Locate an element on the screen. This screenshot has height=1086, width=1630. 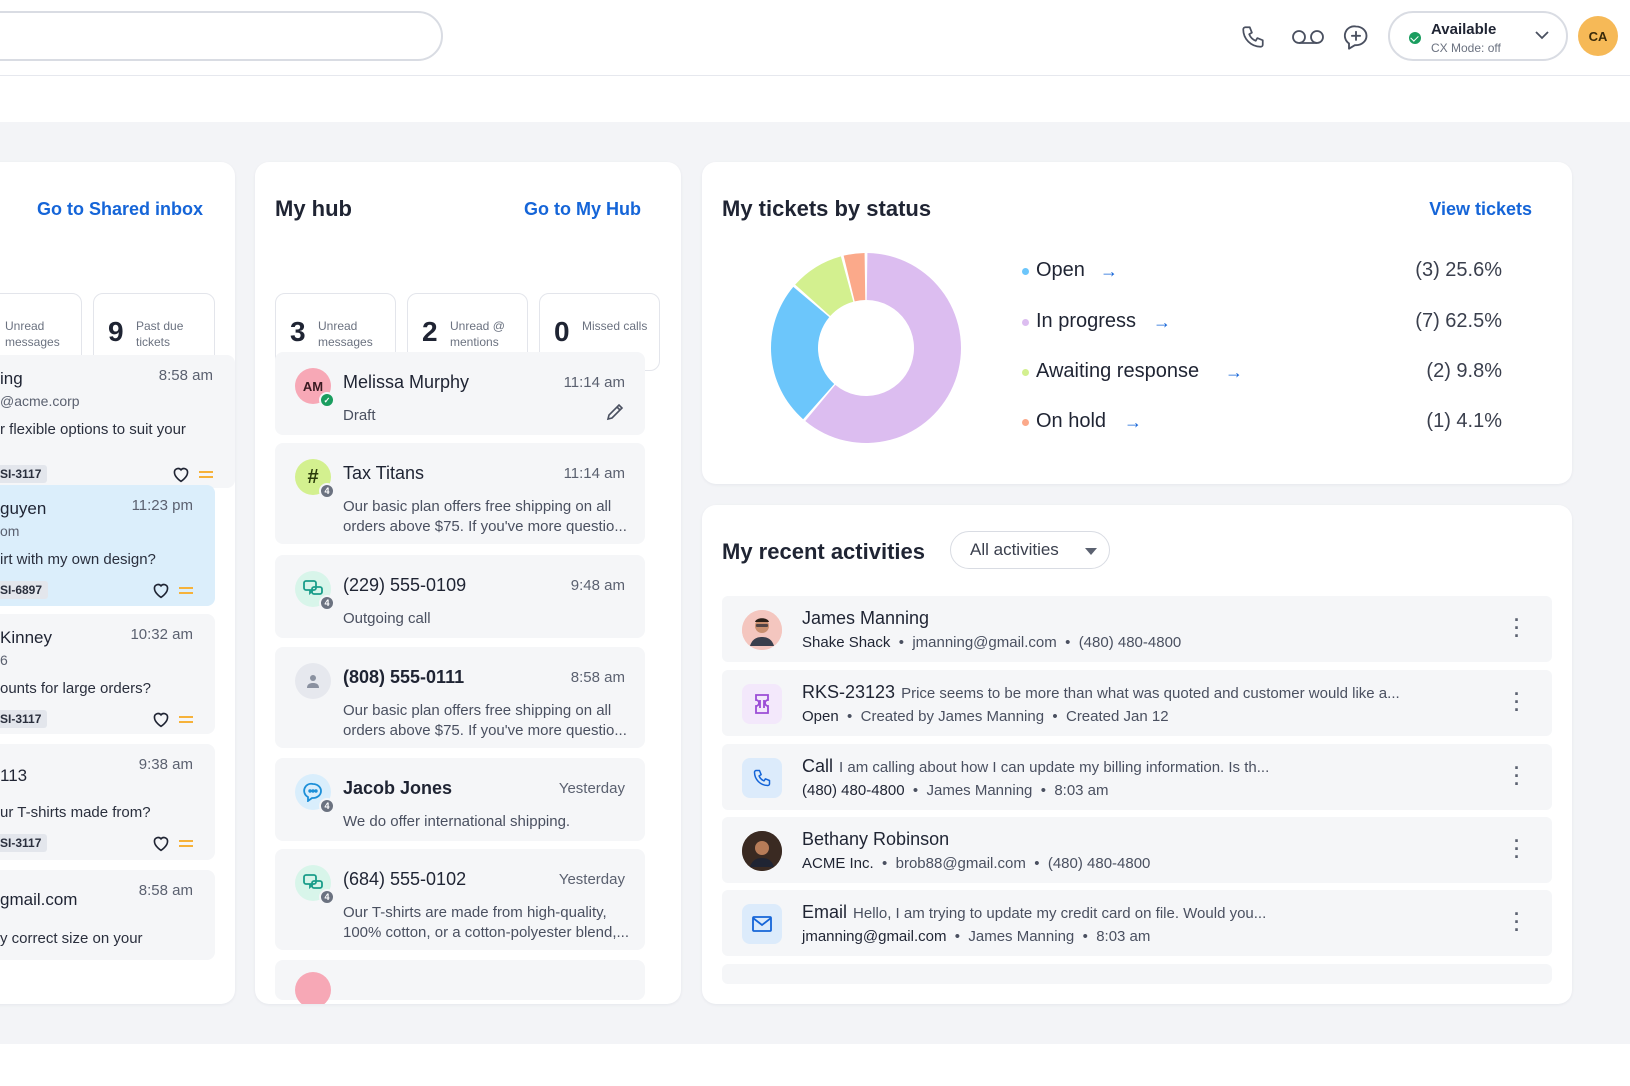
stat-label: Past due tickets is located at coordinates (160, 334).